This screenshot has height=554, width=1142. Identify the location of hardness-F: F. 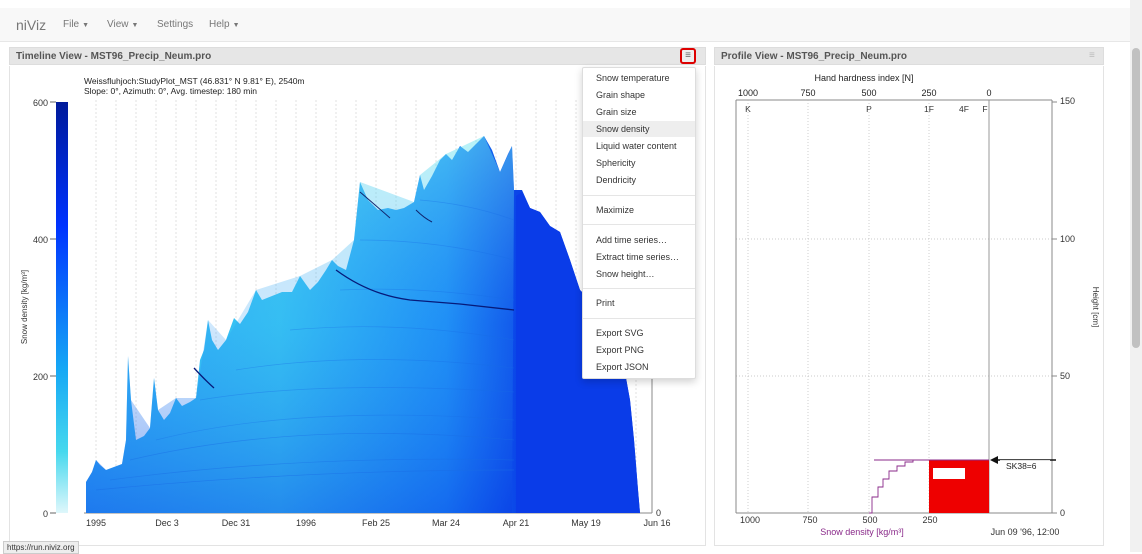
(984, 109).